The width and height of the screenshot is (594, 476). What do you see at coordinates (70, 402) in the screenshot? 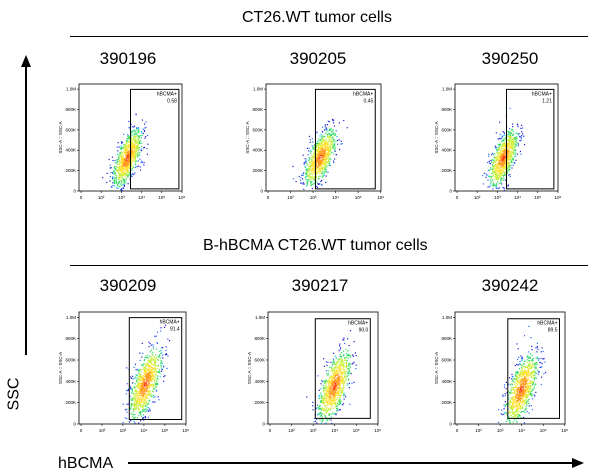
I see `y-tick-label: 200K` at bounding box center [70, 402].